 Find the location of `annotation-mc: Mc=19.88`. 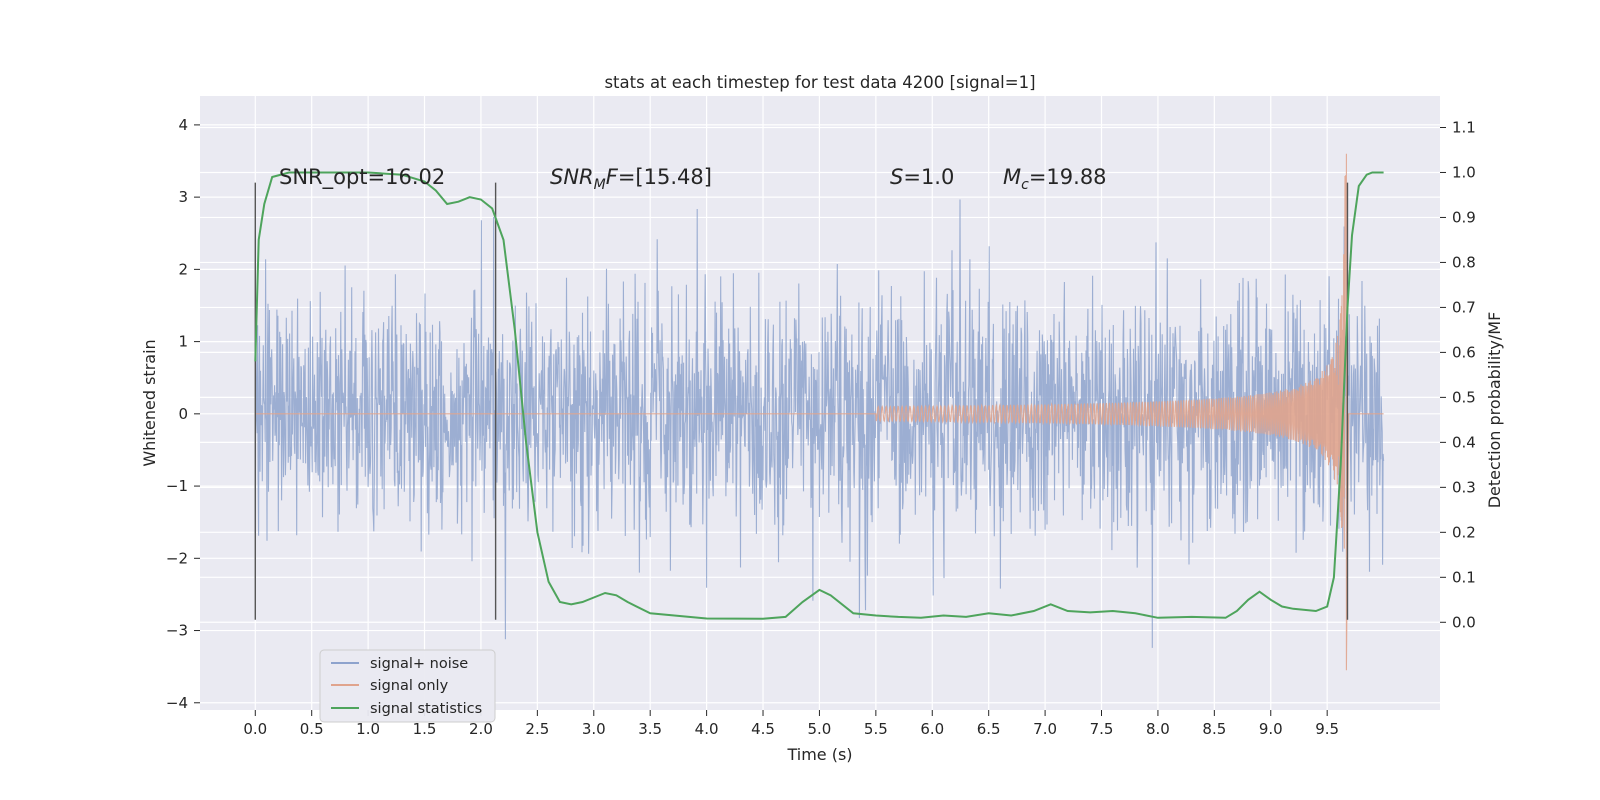

annotation-mc: Mc=19.88 is located at coordinates (1055, 179).